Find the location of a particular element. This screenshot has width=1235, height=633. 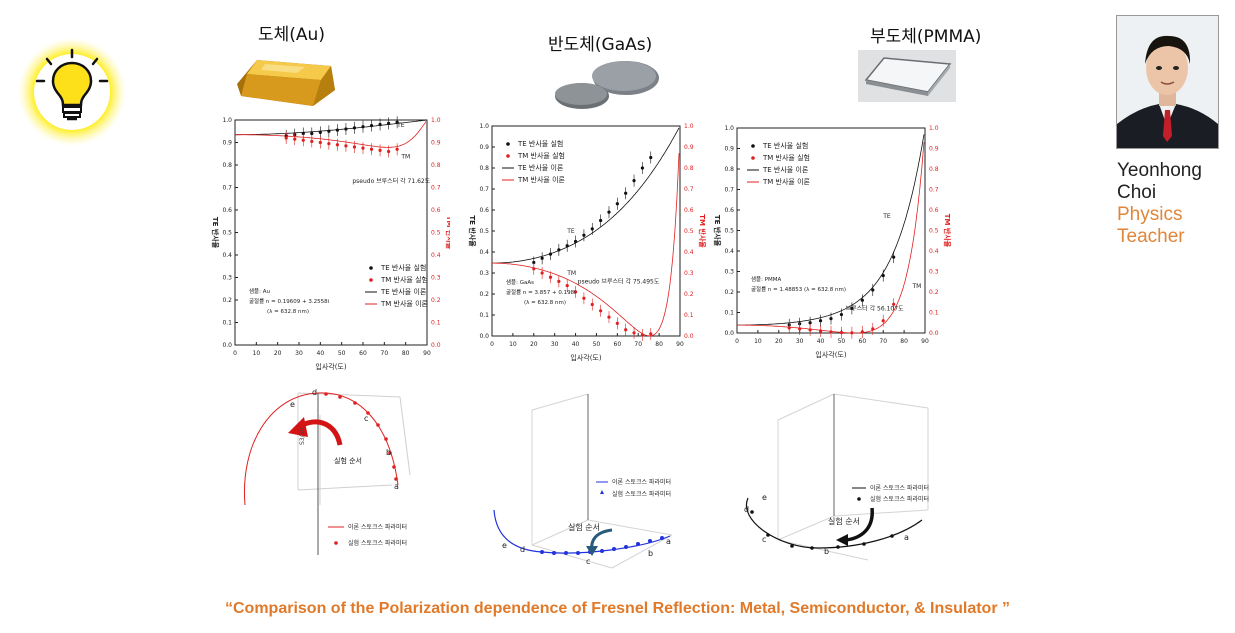

y-tick-label: 0.5 is located at coordinates (484, 231).